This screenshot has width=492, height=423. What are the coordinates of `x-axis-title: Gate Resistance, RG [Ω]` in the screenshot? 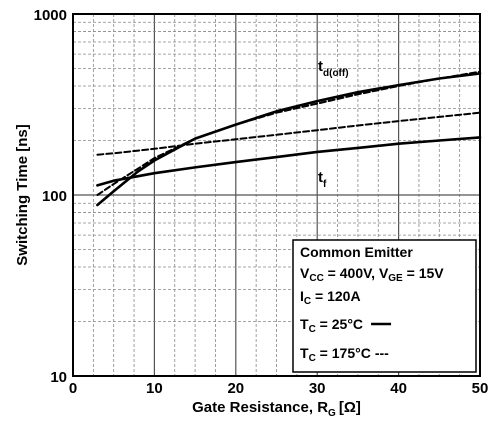 It's located at (276, 409).